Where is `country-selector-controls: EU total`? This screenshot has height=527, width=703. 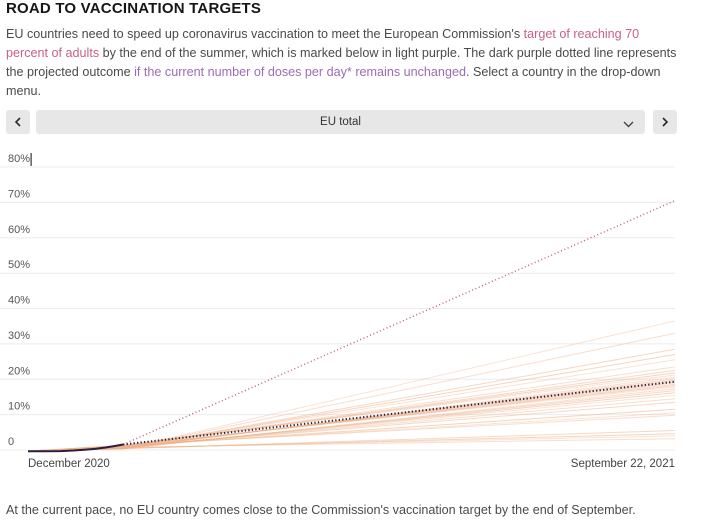 country-selector-controls: EU total is located at coordinates (351, 122).